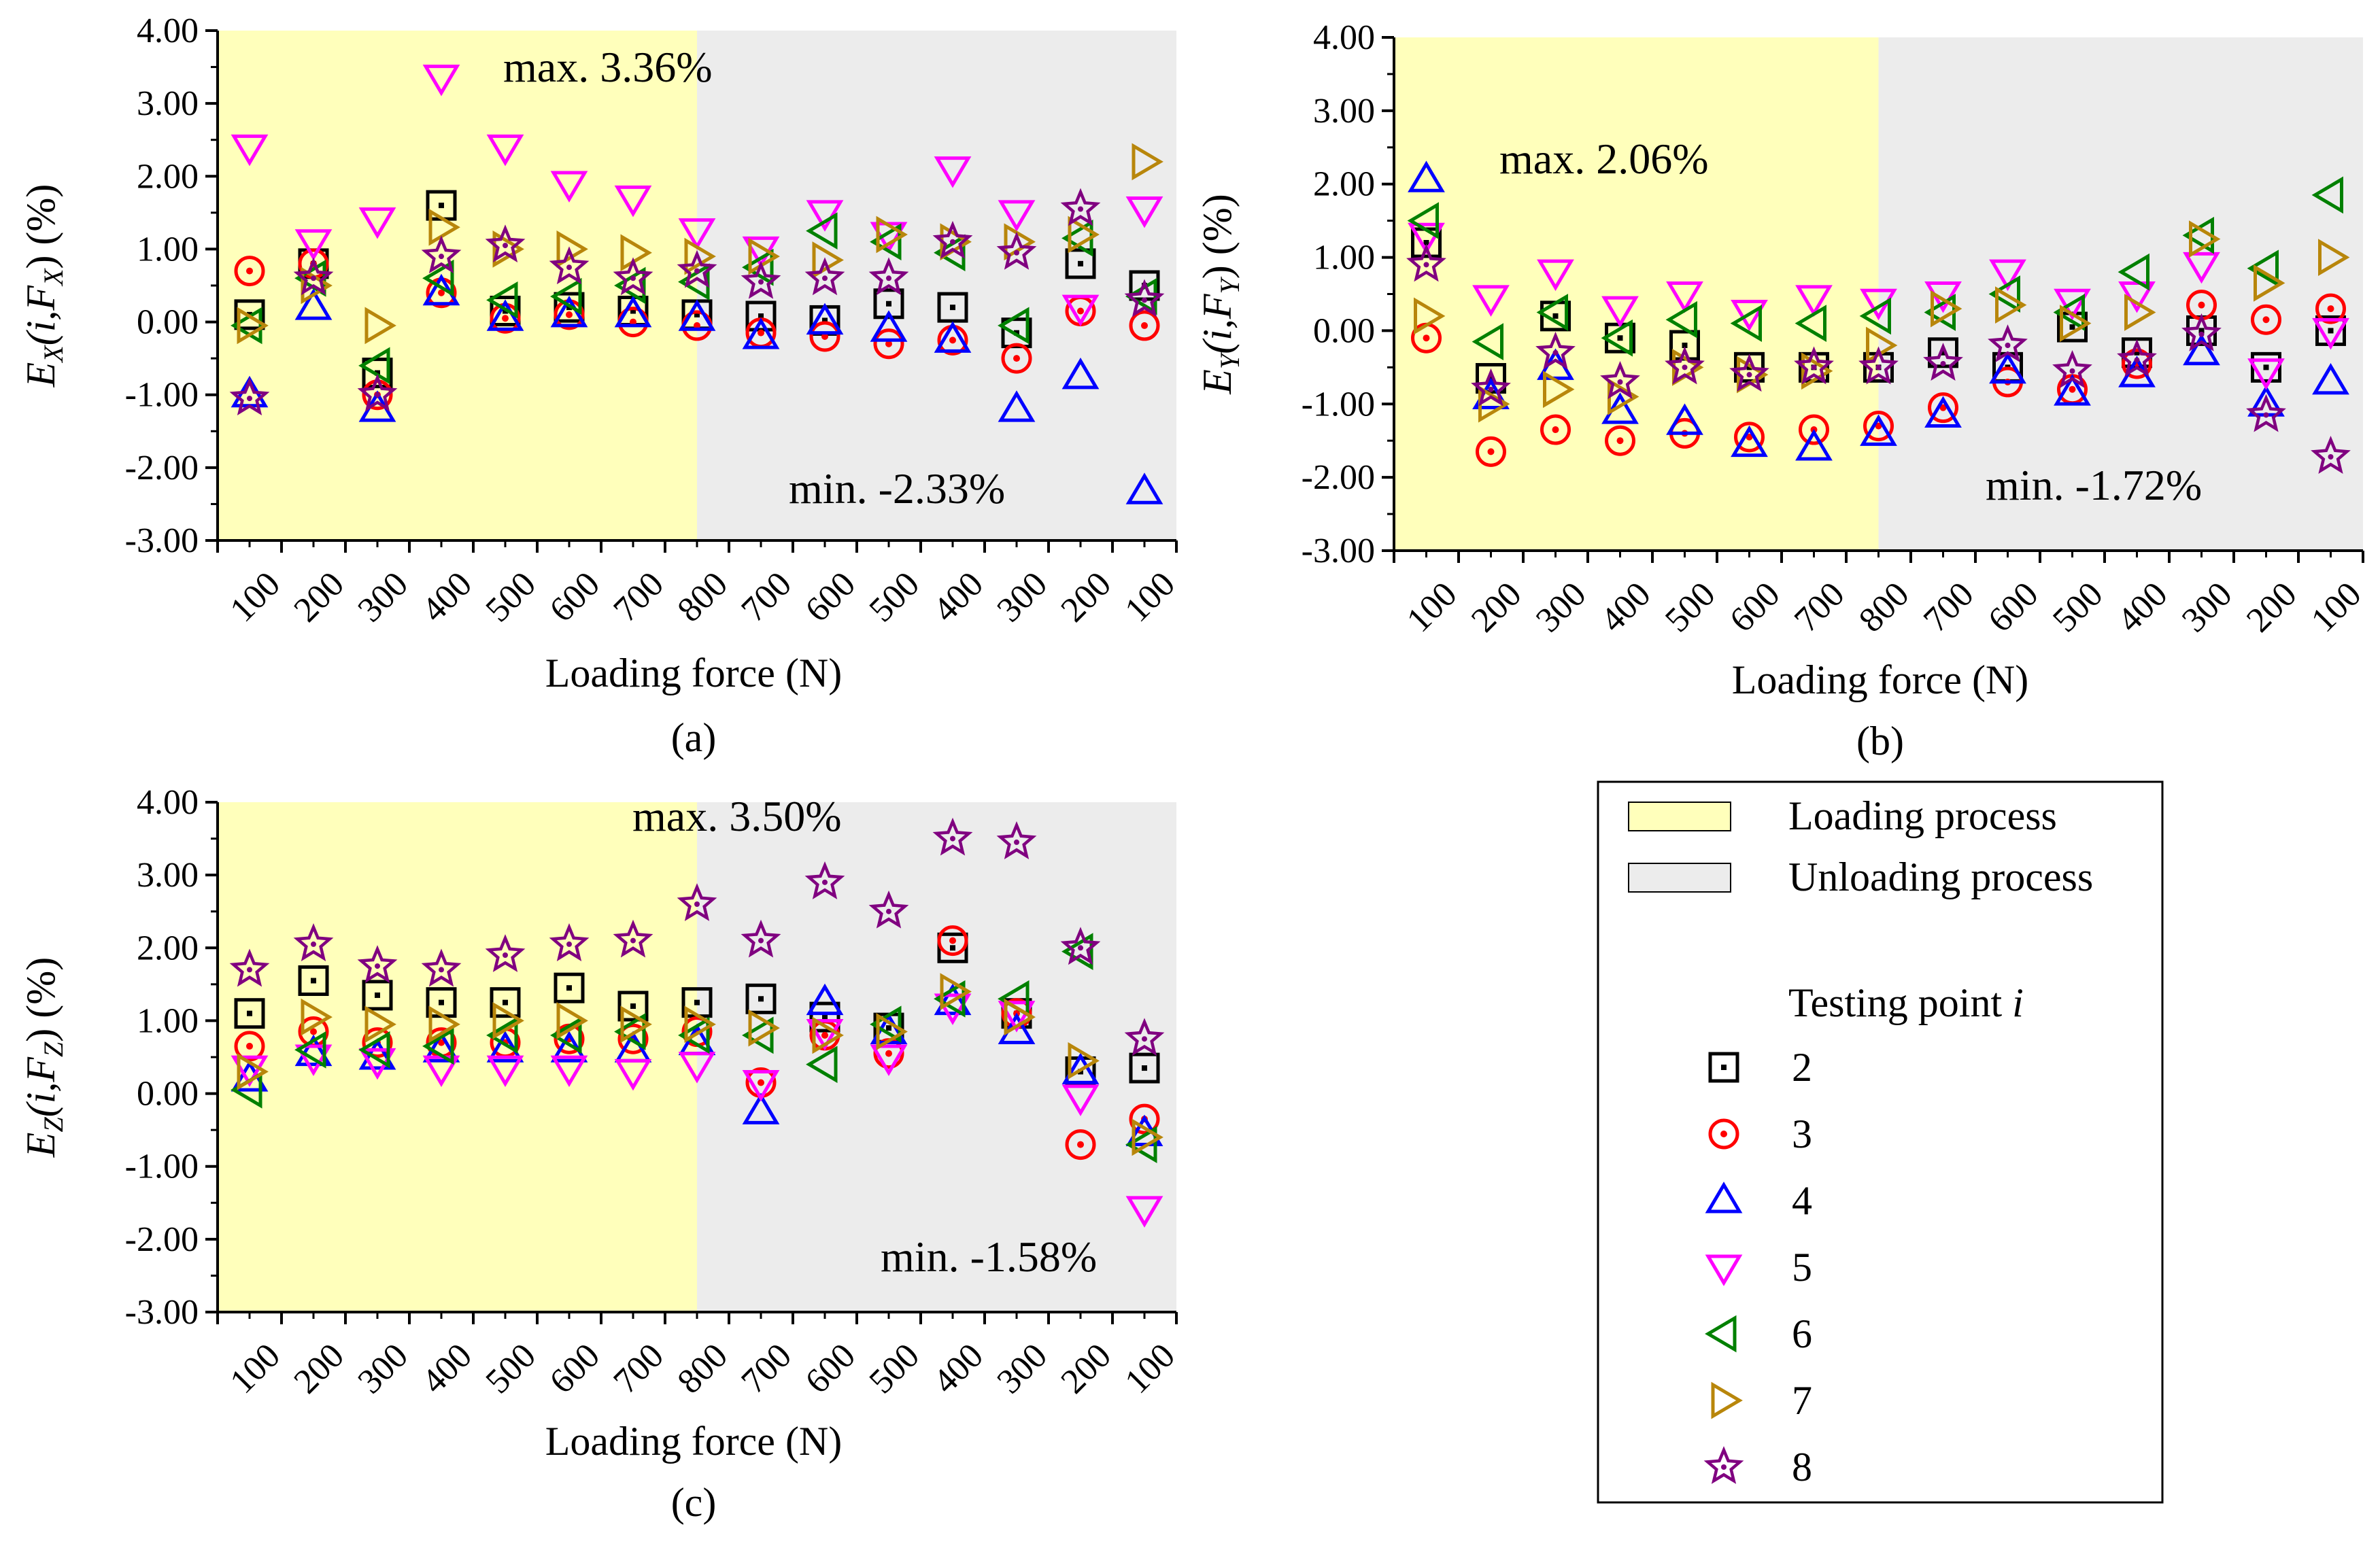  Describe the element at coordinates (1802, 1200) in the screenshot. I see `legend-item-label: 4` at that location.